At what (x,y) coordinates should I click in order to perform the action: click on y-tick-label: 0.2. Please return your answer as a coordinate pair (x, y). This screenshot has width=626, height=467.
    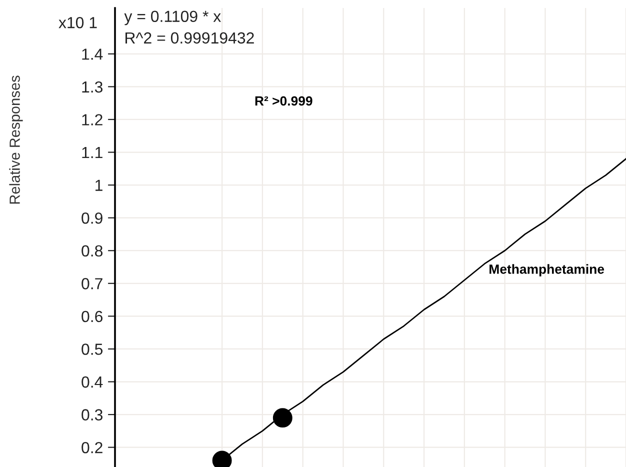
    Looking at the image, I should click on (92, 448).